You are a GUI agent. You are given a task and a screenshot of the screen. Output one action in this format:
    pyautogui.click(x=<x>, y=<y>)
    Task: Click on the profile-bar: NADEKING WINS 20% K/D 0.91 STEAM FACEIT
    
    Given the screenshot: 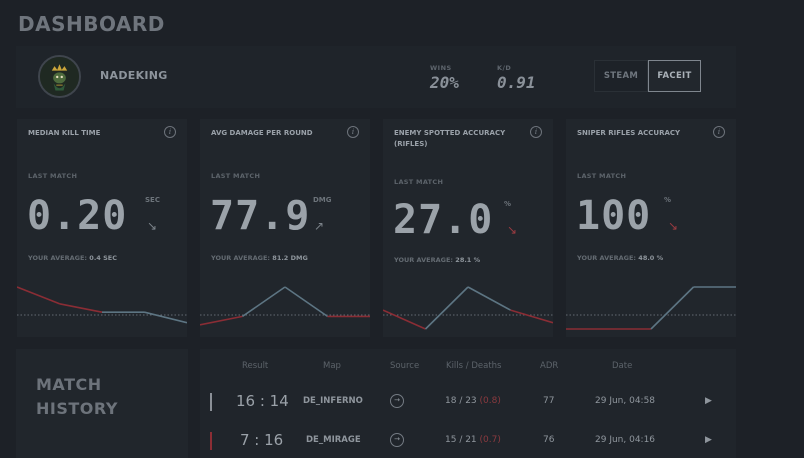 What is the action you would take?
    pyautogui.click(x=376, y=77)
    